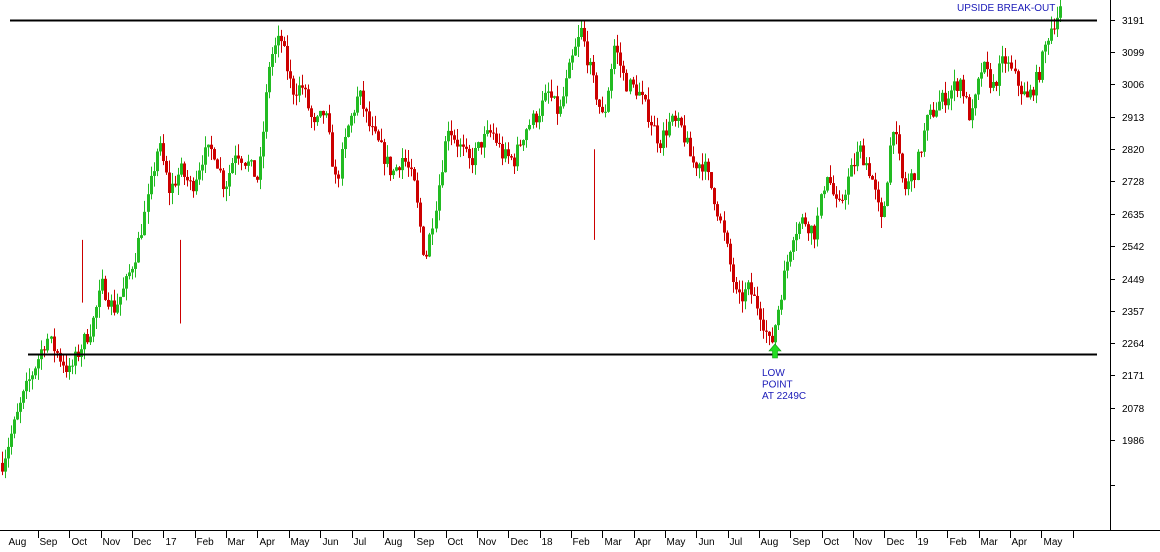 This screenshot has width=1160, height=552. What do you see at coordinates (1133, 215) in the screenshot?
I see `y-tick-label: 2635` at bounding box center [1133, 215].